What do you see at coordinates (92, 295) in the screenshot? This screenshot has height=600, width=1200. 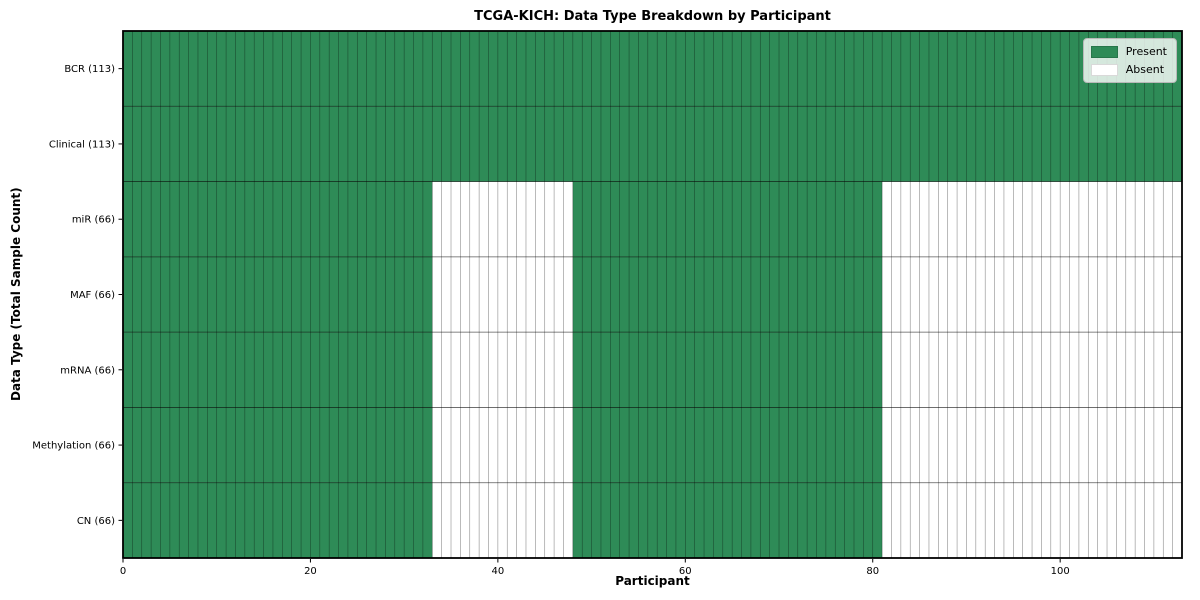 I see `y-tick-label: MAF (66)` at bounding box center [92, 295].